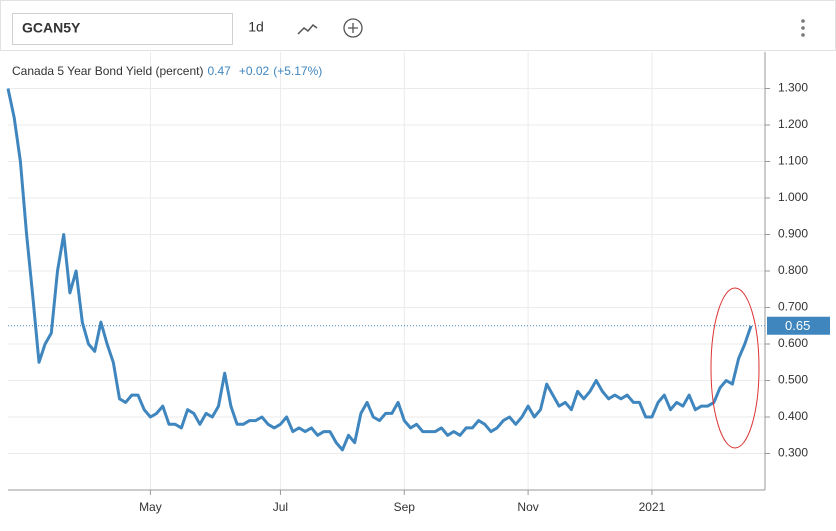  I want to click on add-icon-plus, so click(353, 28).